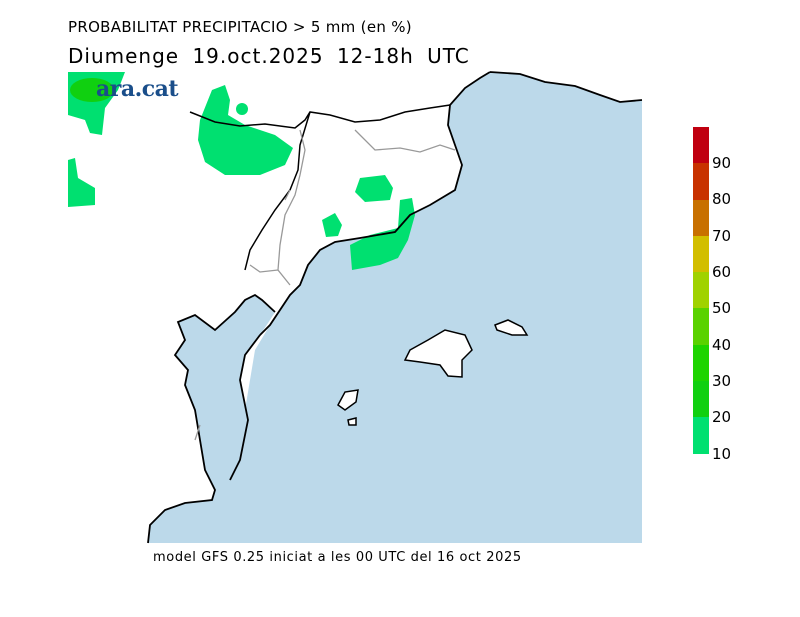 The image size is (800, 617). Describe the element at coordinates (722, 454) in the screenshot. I see `legend-label: 10` at that location.